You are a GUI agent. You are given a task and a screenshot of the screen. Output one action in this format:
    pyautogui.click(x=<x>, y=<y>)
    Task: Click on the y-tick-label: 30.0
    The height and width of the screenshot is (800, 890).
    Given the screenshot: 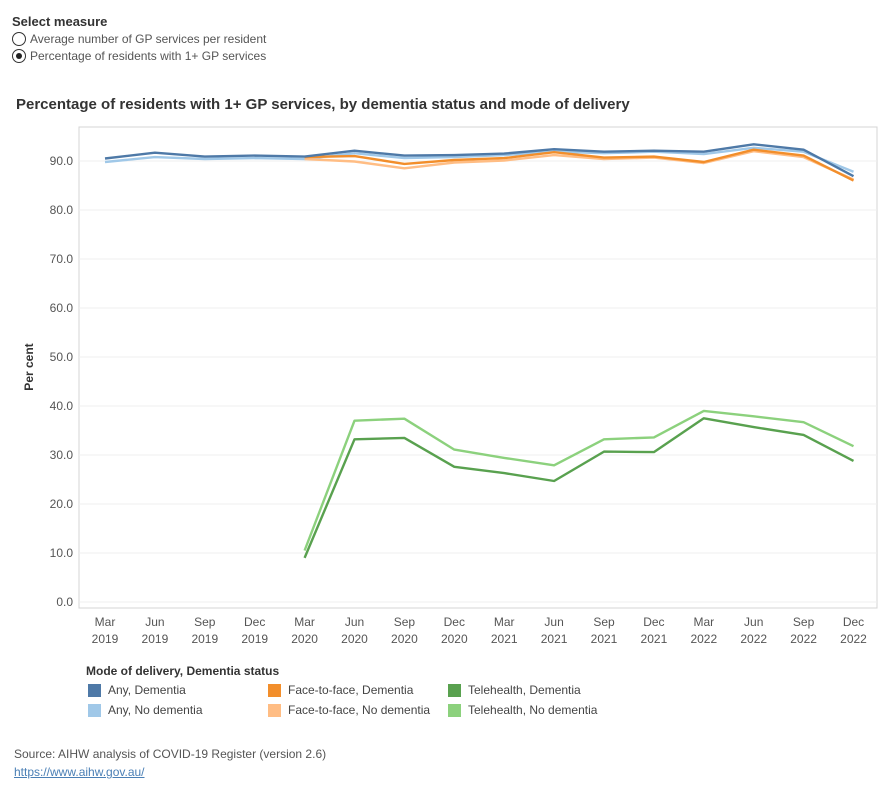 What is the action you would take?
    pyautogui.click(x=62, y=455)
    